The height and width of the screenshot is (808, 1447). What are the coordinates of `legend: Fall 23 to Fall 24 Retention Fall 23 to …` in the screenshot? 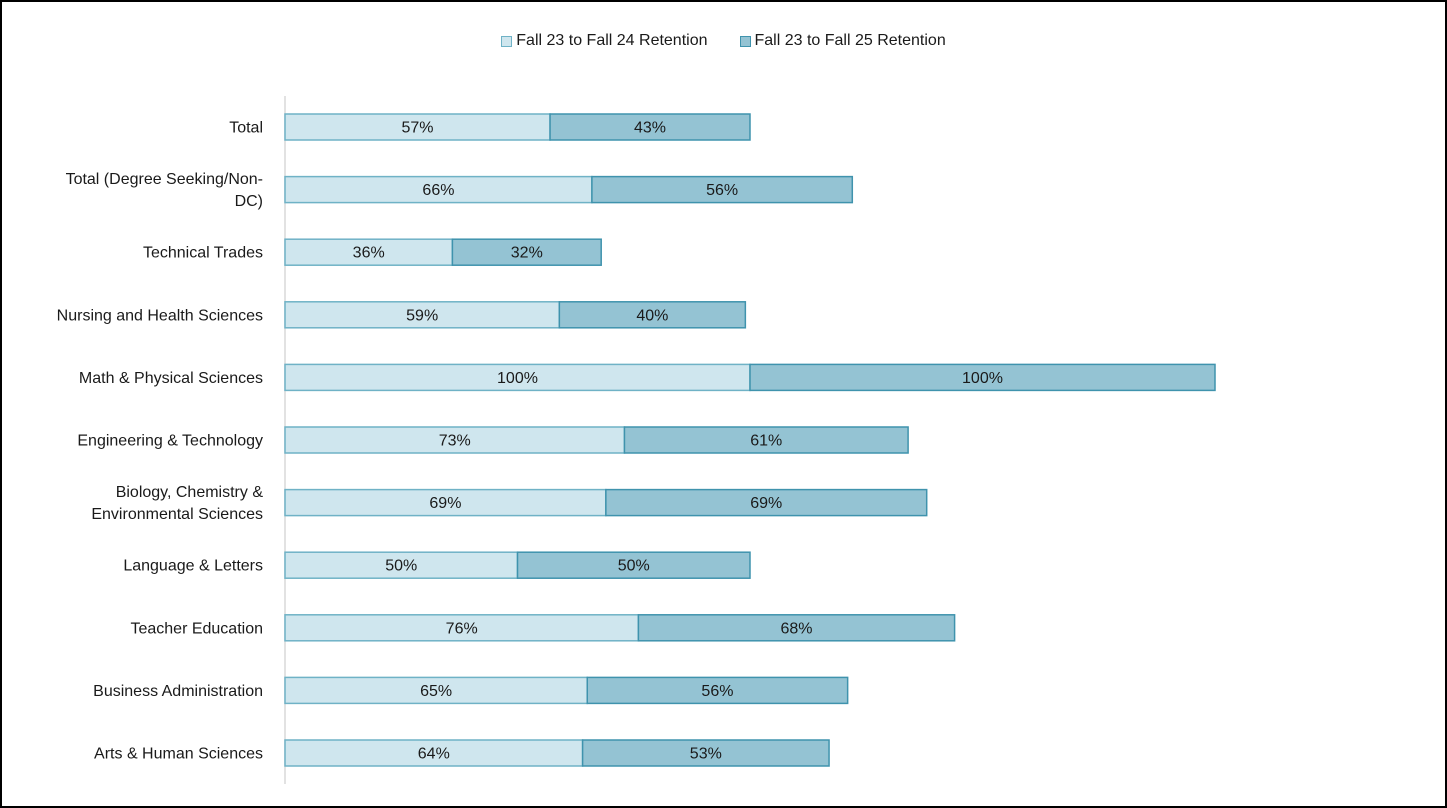 It's located at (723, 41).